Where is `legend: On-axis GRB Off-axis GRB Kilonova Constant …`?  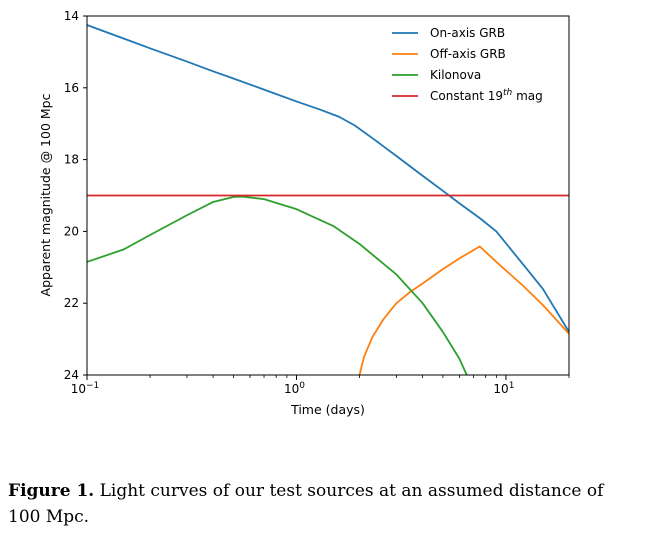 legend: On-axis GRB Off-axis GRB Kilonova Constant … is located at coordinates (467, 64).